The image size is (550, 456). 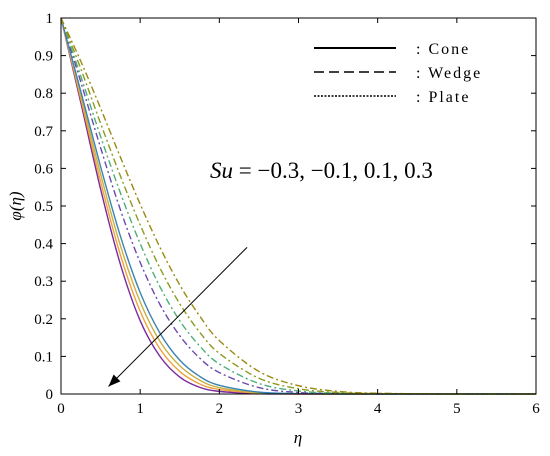 I want to click on y-tick-label: 0.3, so click(x=43, y=282).